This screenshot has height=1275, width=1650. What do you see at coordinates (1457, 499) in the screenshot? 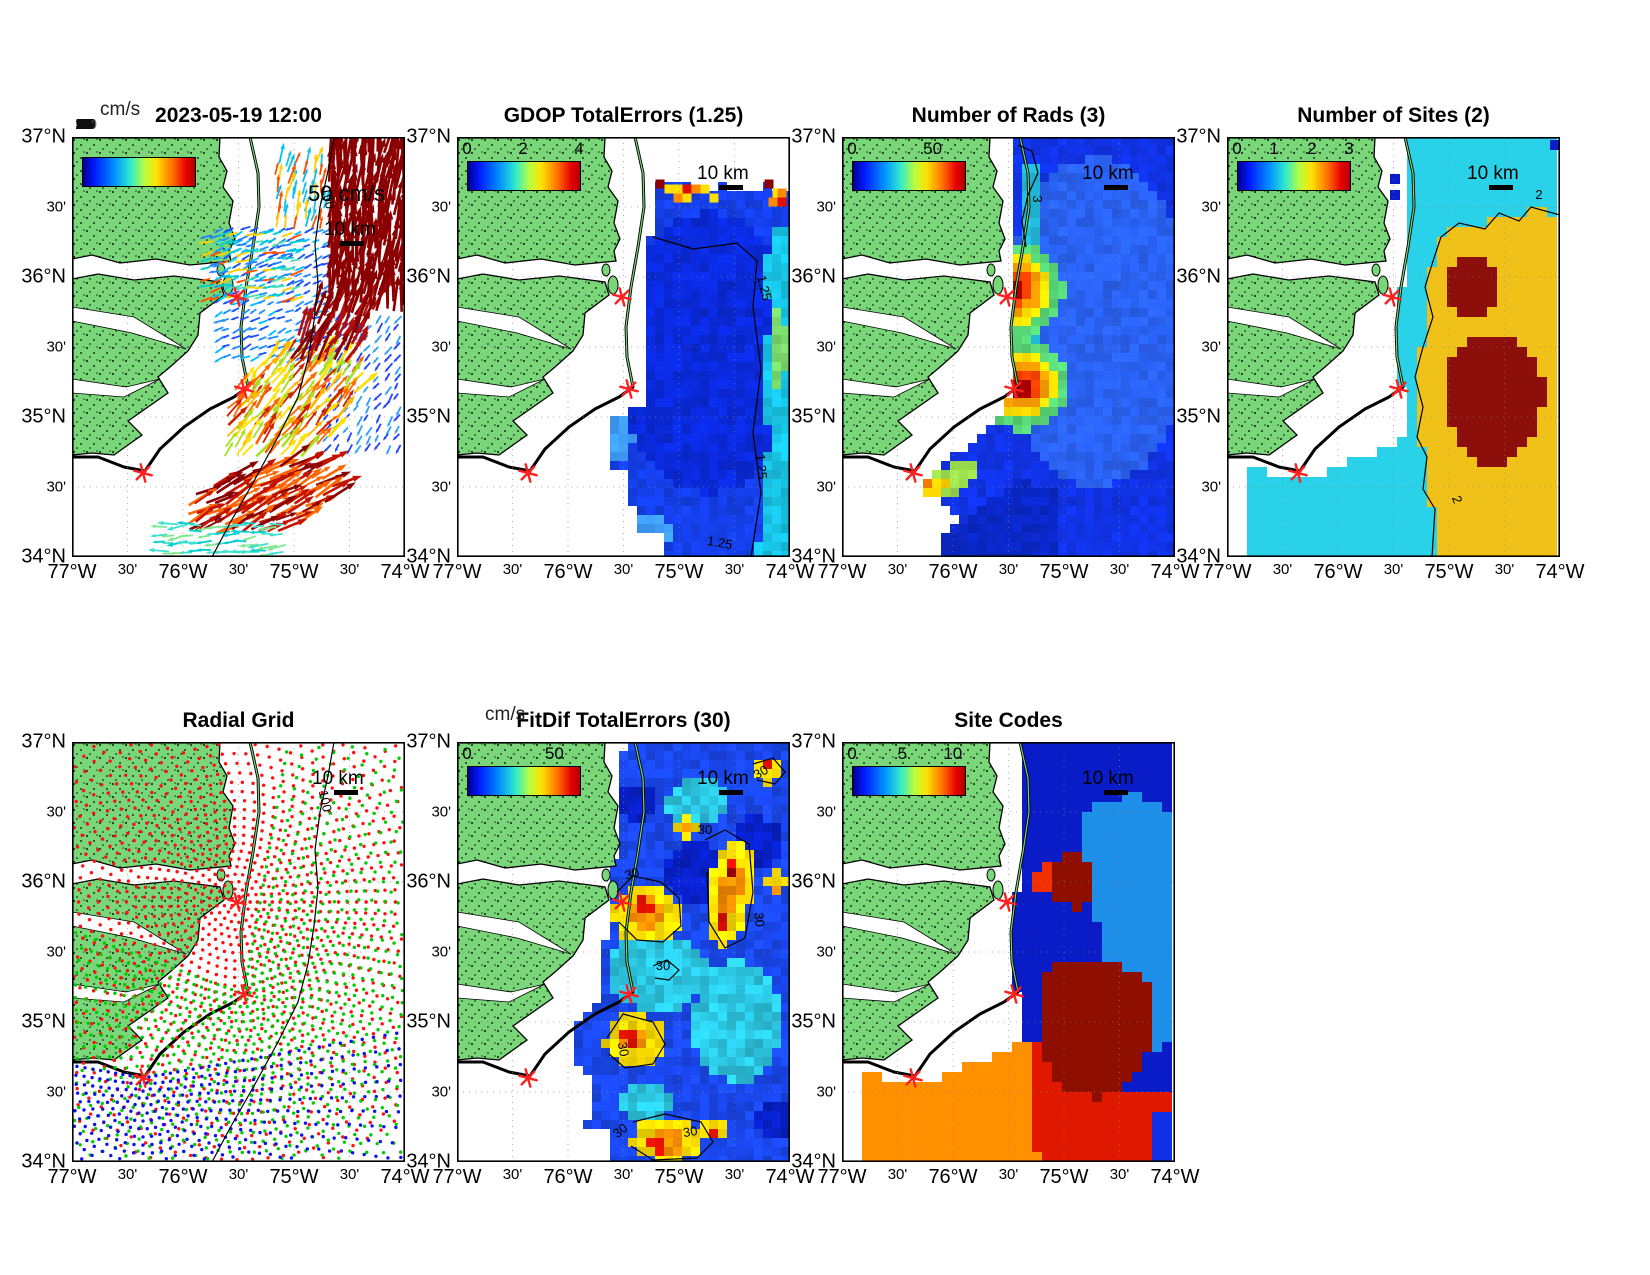
I see `contour-label: 2` at bounding box center [1457, 499].